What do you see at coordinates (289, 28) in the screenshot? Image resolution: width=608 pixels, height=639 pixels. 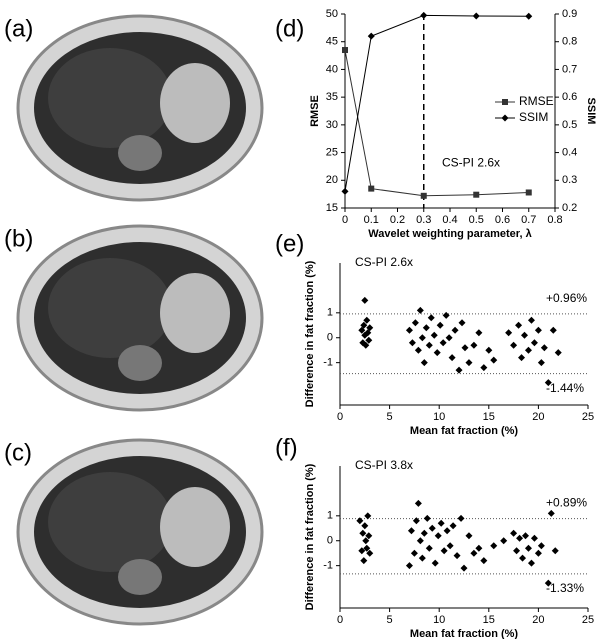 I see `panel-label: (d)` at bounding box center [289, 28].